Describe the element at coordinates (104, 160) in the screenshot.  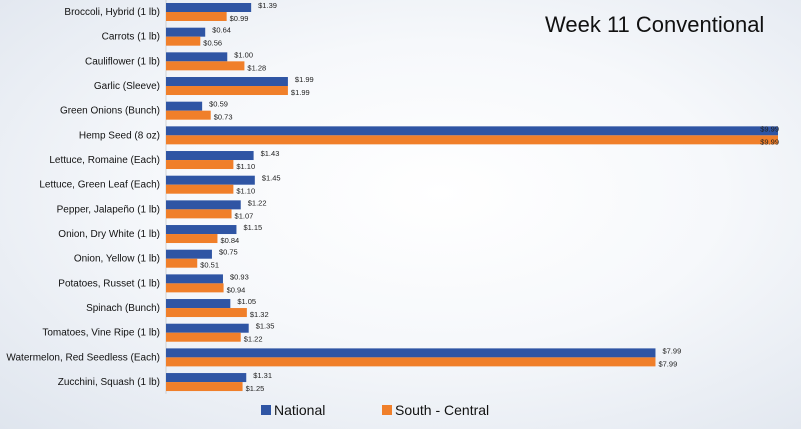
I see `category-label-lettuce-romaine-each: Lettuce, Romaine (Each)` at that location.